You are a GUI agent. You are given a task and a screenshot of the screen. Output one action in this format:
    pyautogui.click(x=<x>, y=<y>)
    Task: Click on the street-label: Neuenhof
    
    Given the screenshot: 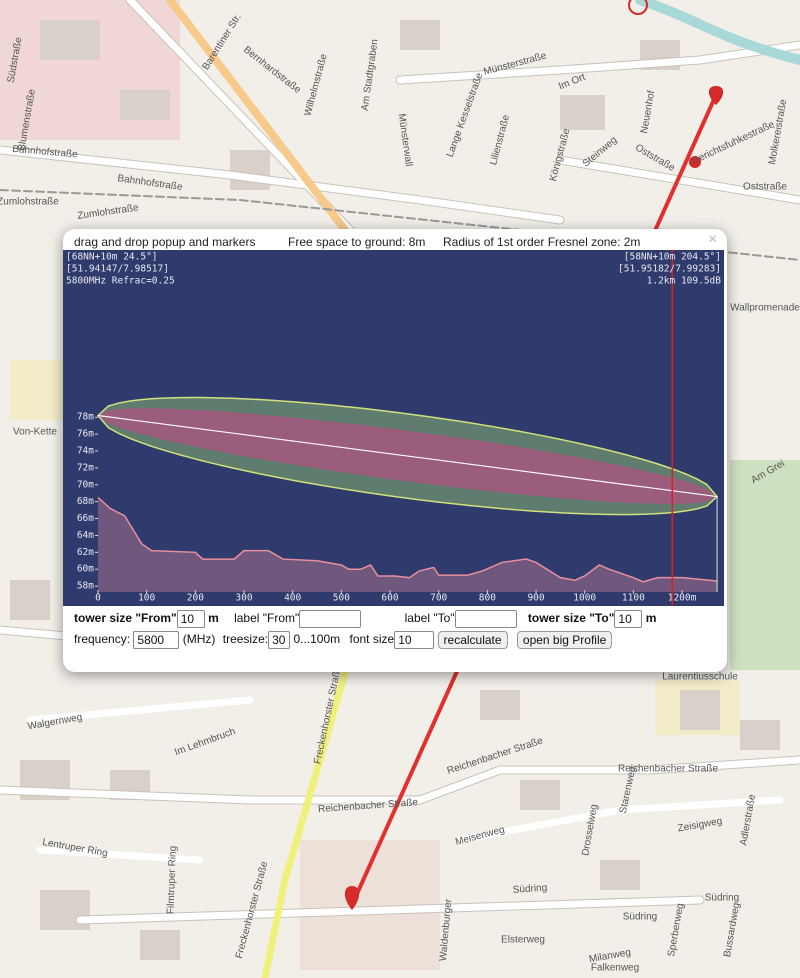 What is the action you would take?
    pyautogui.click(x=648, y=111)
    